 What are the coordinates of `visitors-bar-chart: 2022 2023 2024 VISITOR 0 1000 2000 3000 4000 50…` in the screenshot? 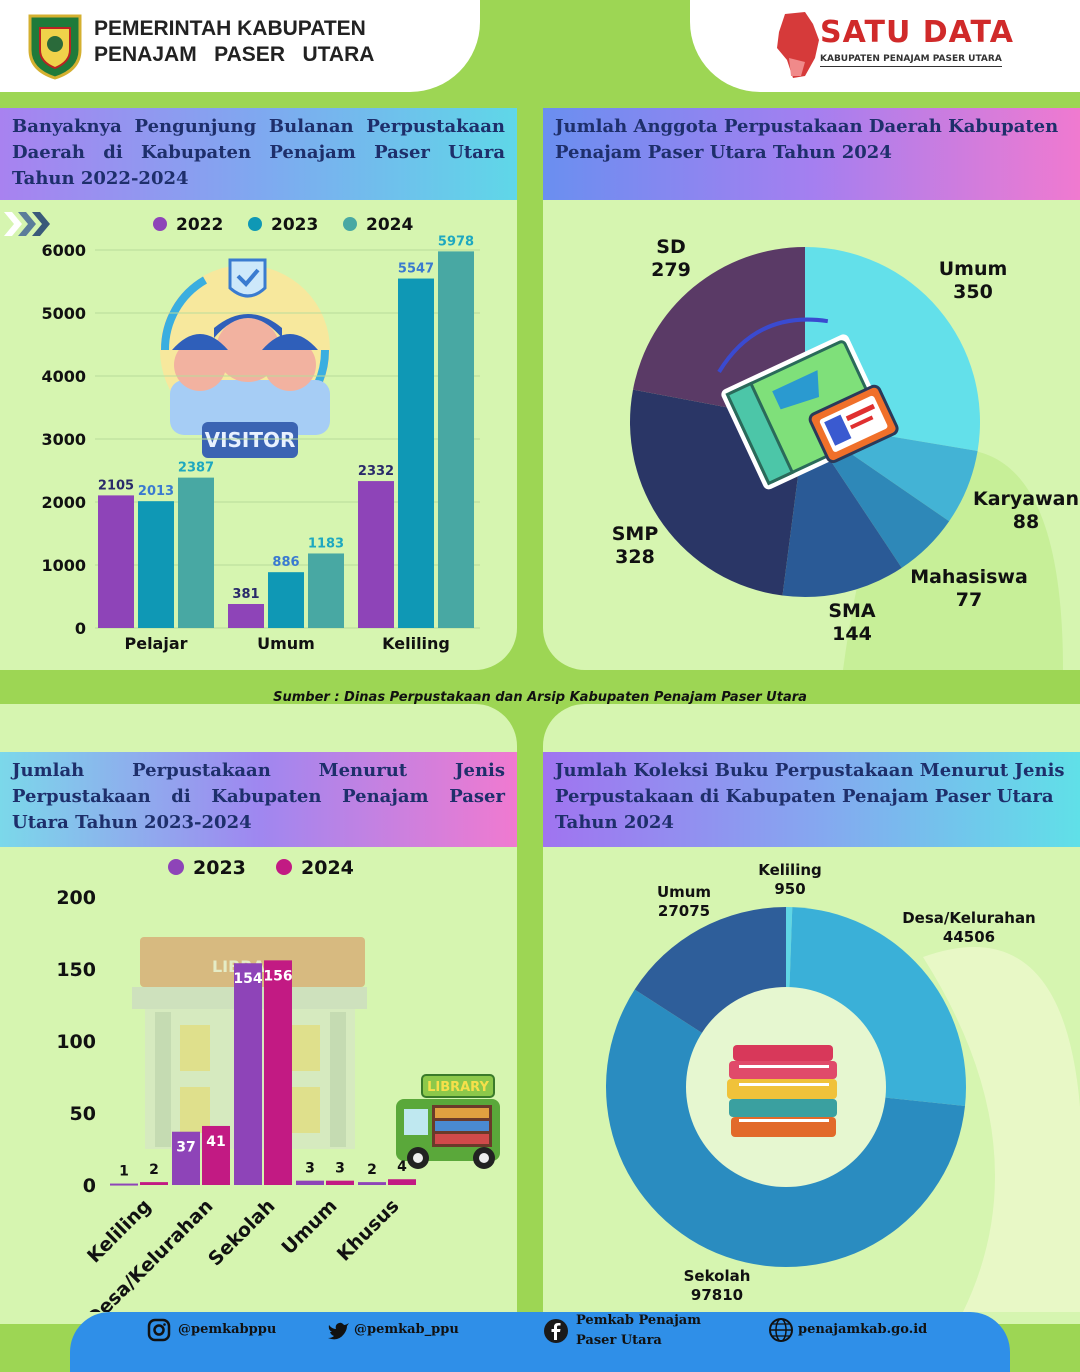 It's located at (242, 432).